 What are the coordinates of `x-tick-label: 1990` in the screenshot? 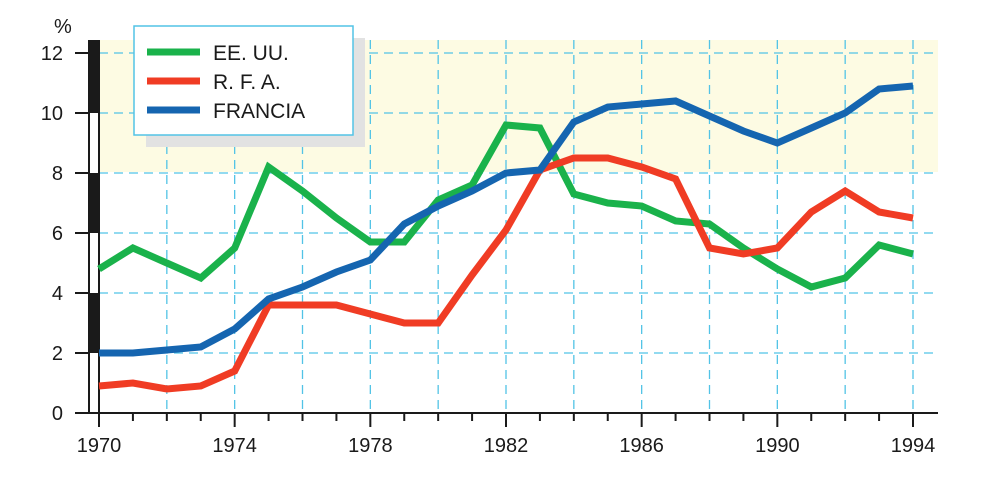 It's located at (777, 446).